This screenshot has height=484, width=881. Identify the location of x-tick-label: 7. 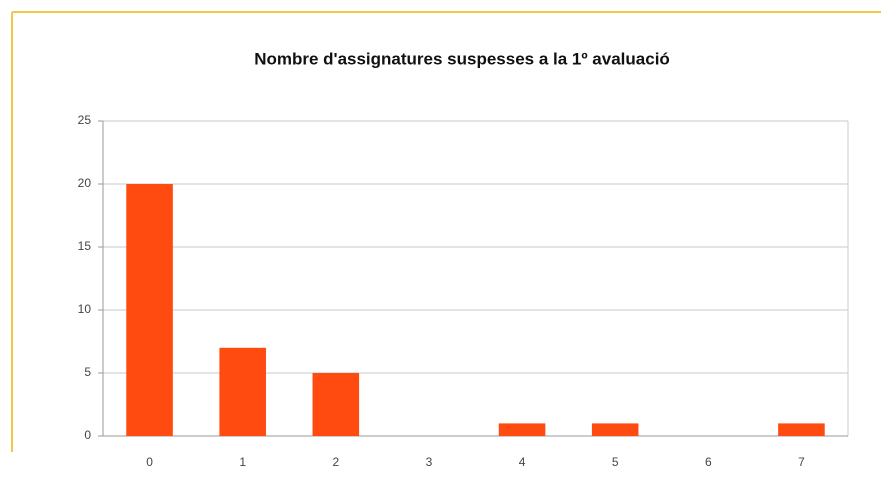
(801, 462).